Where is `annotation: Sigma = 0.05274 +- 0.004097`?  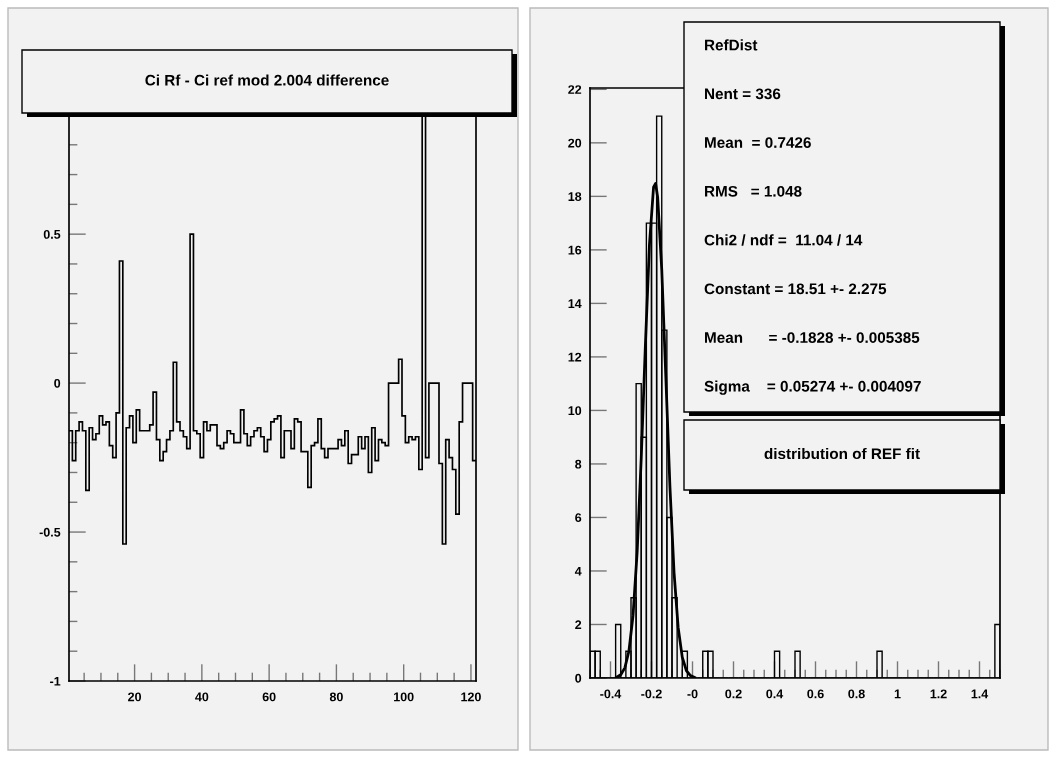 annotation: Sigma = 0.05274 +- 0.004097 is located at coordinates (812, 387).